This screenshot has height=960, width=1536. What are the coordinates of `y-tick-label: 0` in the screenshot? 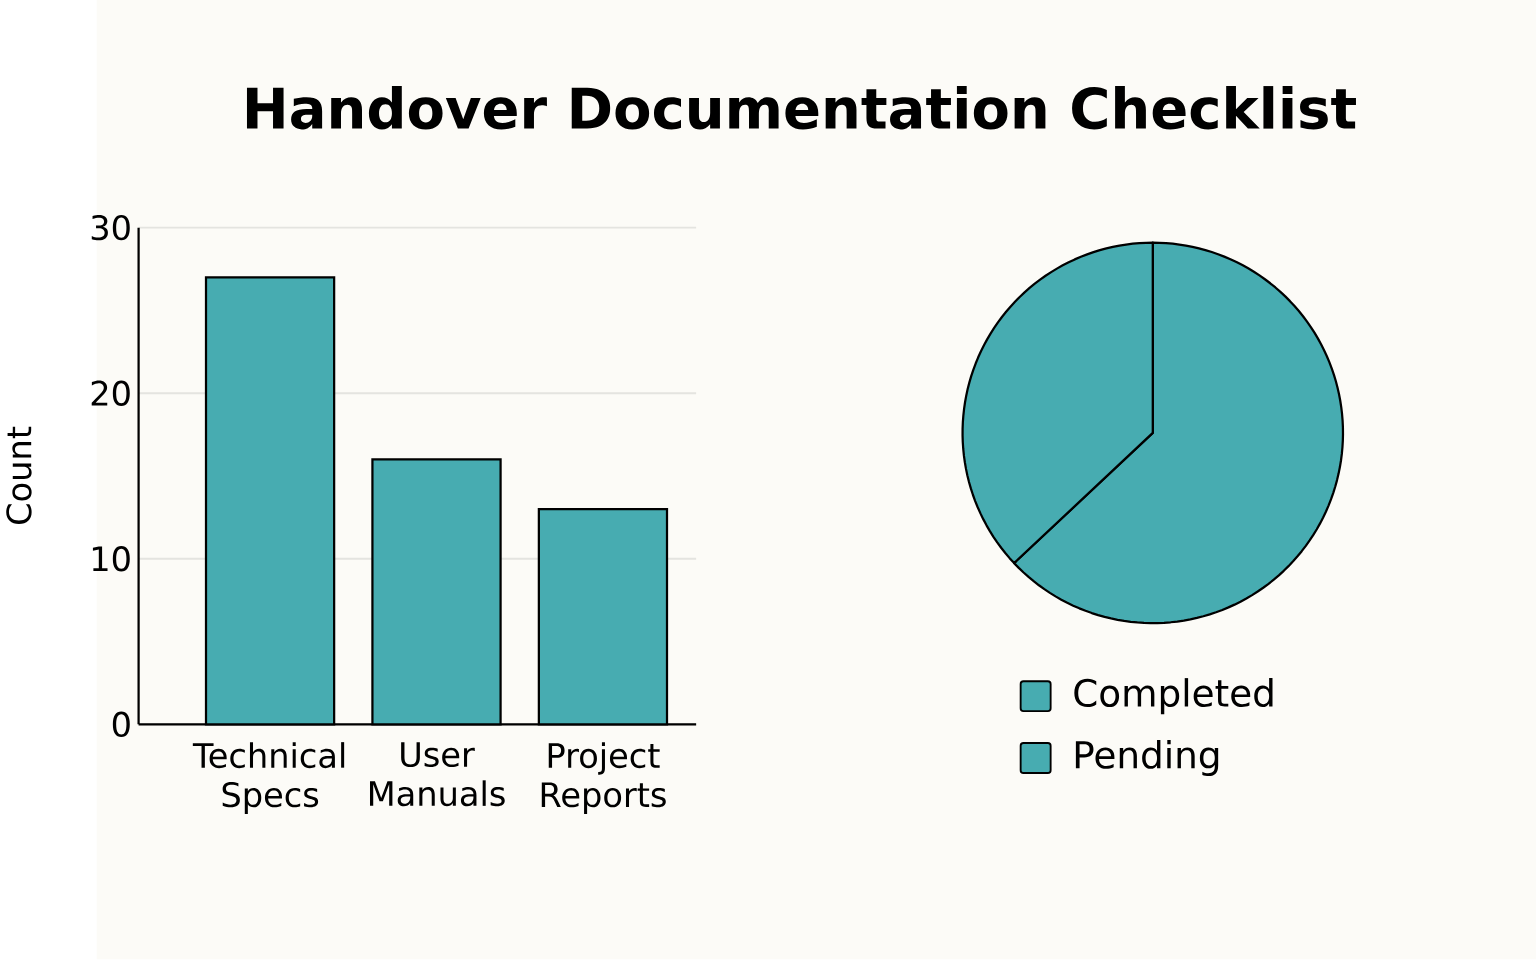 It's located at (121, 724).